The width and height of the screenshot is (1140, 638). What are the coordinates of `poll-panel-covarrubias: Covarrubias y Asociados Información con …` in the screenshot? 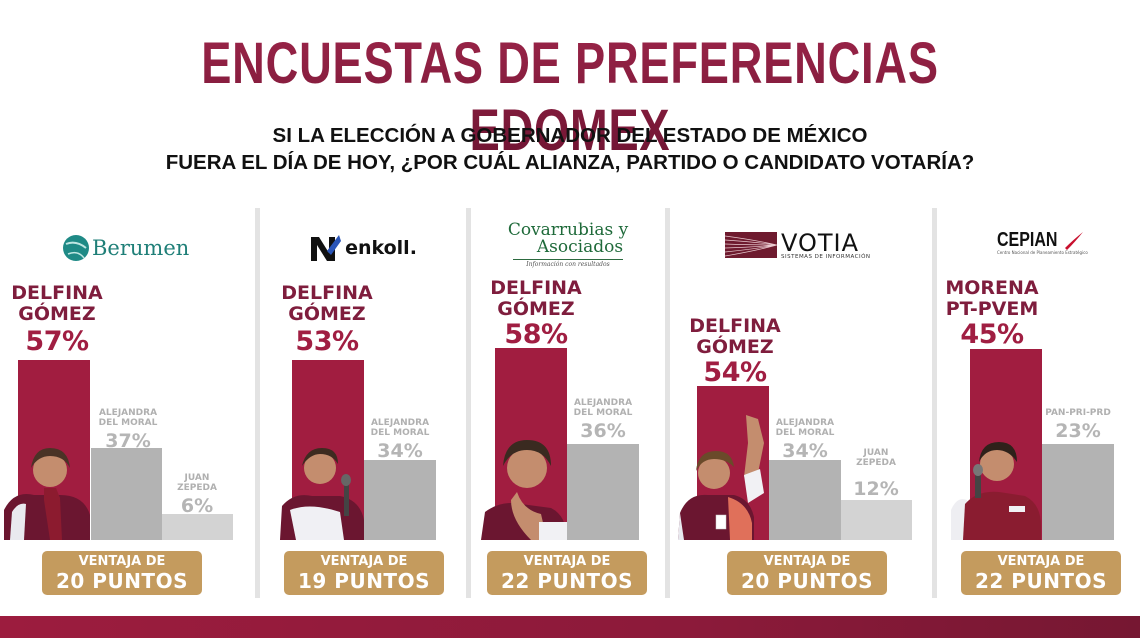 It's located at (568, 403).